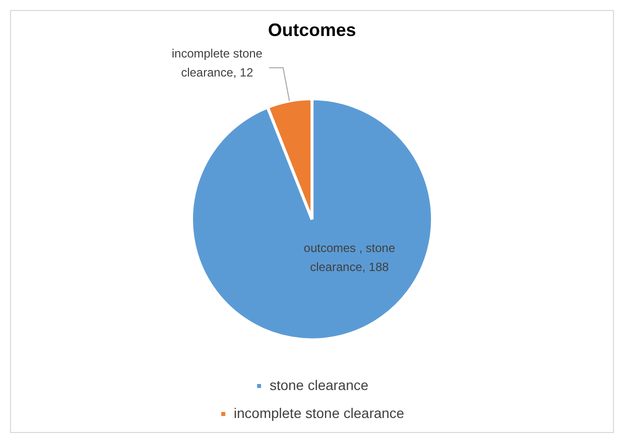  I want to click on legend-label: stone clearance, so click(319, 384).